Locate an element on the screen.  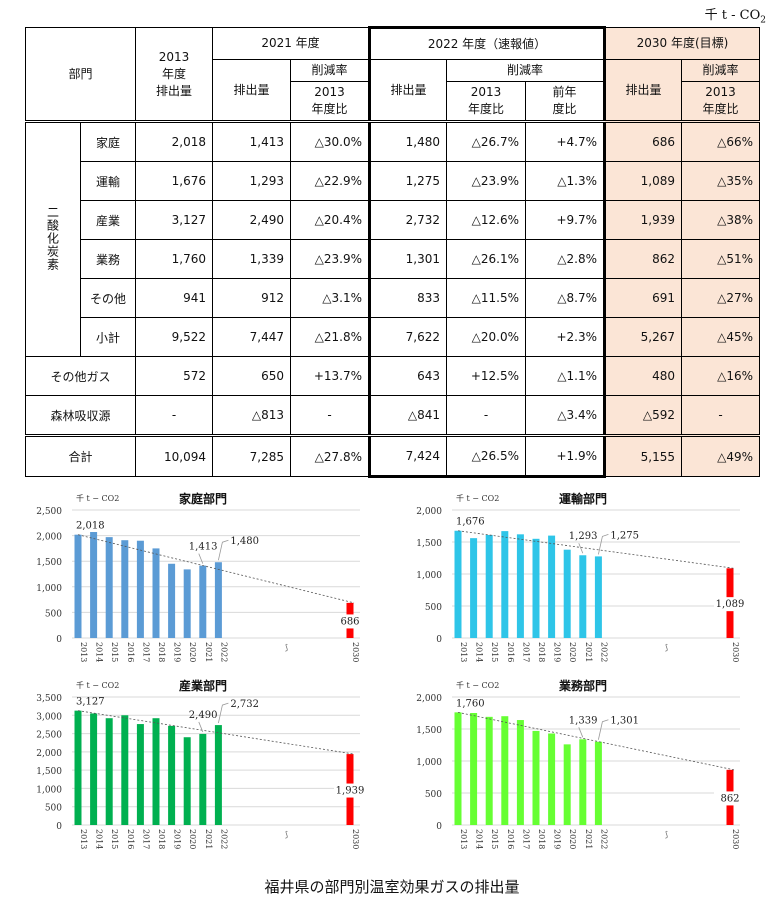
cell-r2021: △27.8% is located at coordinates (330, 455).